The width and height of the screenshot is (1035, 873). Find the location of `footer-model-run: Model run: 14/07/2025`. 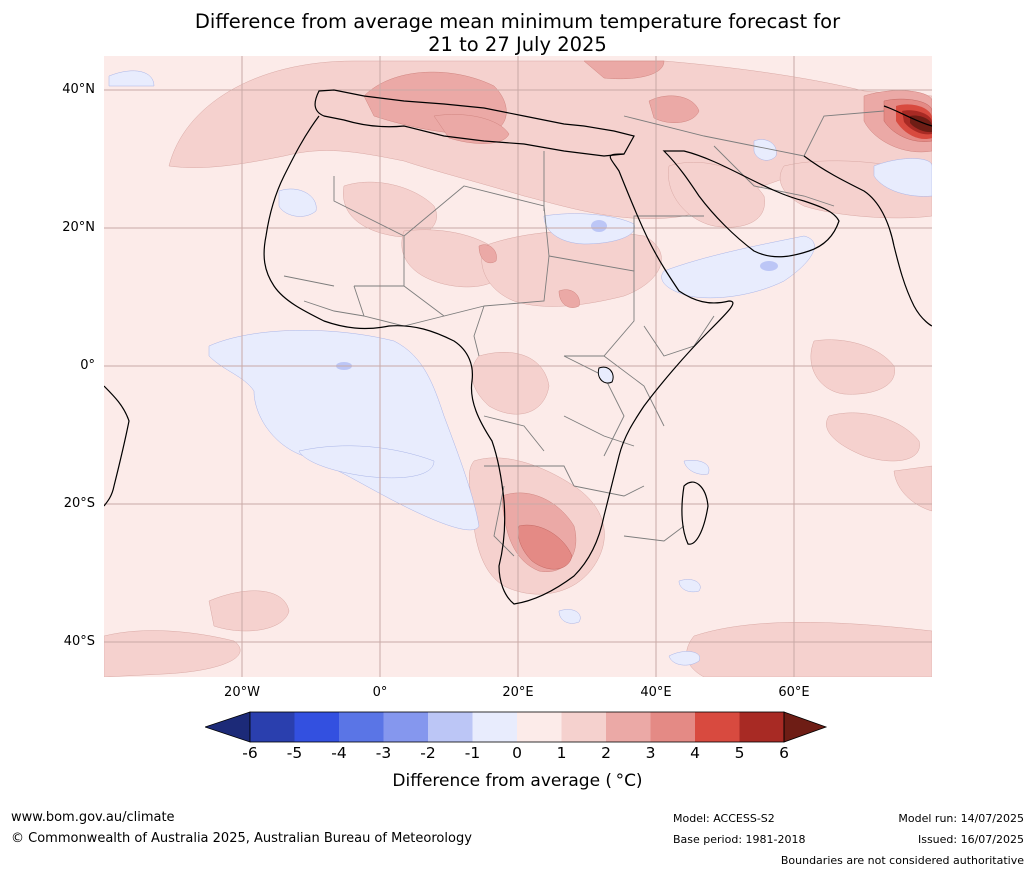

footer-model-run: Model run: 14/07/2025 is located at coordinates (961, 818).